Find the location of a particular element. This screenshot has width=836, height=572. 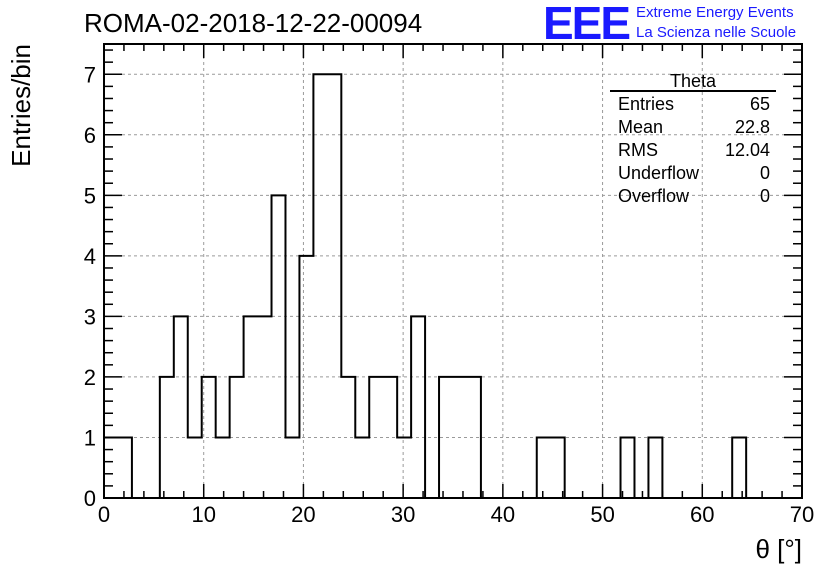

x-tick-labels: 0 10 20 30 40 50 60 70 is located at coordinates (456, 514).